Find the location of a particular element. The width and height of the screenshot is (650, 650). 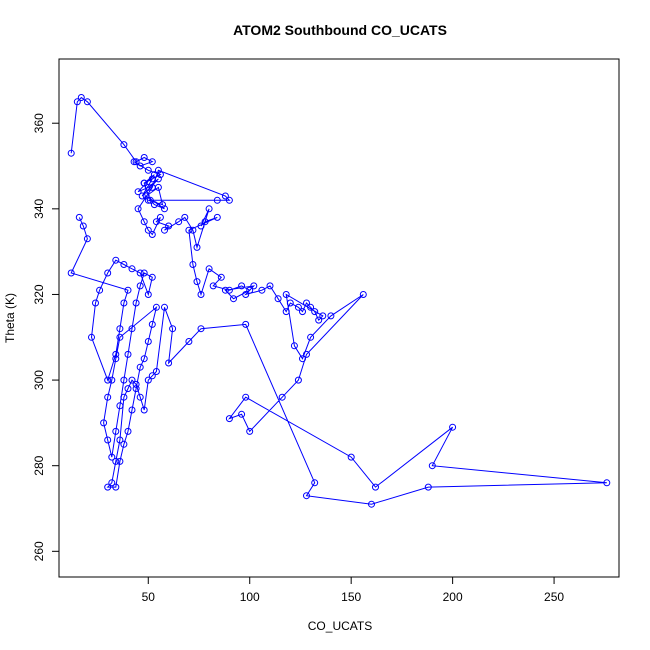

y-axis: 260 280 300 320 340 360 is located at coordinates (46, 337).